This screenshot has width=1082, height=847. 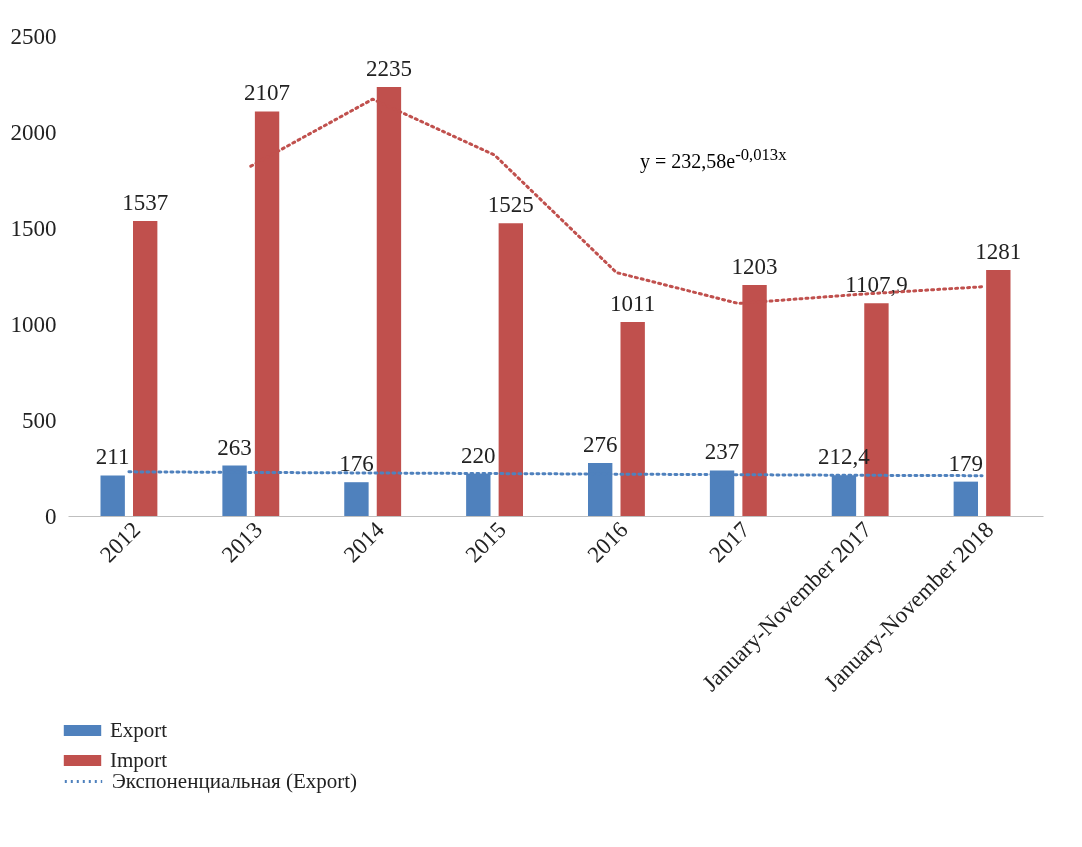 What do you see at coordinates (145, 202) in the screenshot?
I see `data-label: 1537` at bounding box center [145, 202].